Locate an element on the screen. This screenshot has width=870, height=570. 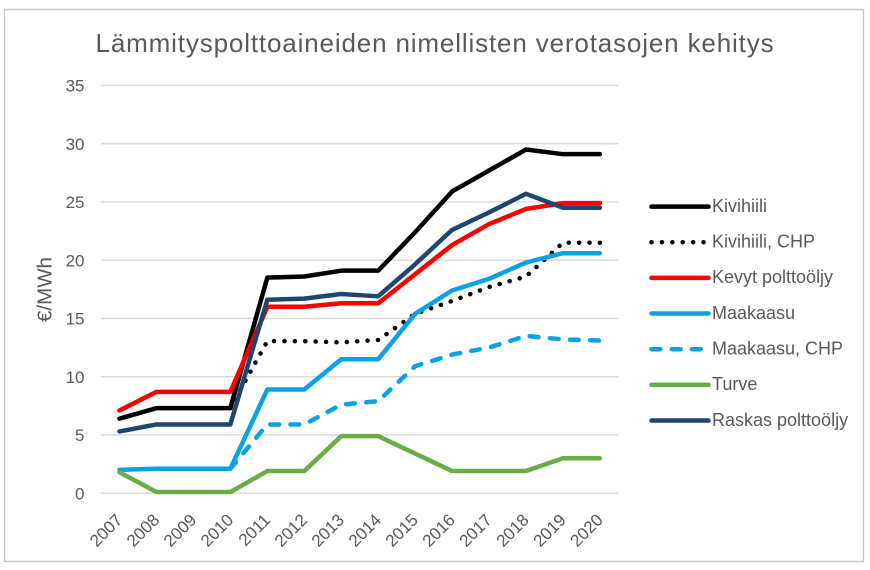
svg-text: Maakaasu is located at coordinates (753, 313).